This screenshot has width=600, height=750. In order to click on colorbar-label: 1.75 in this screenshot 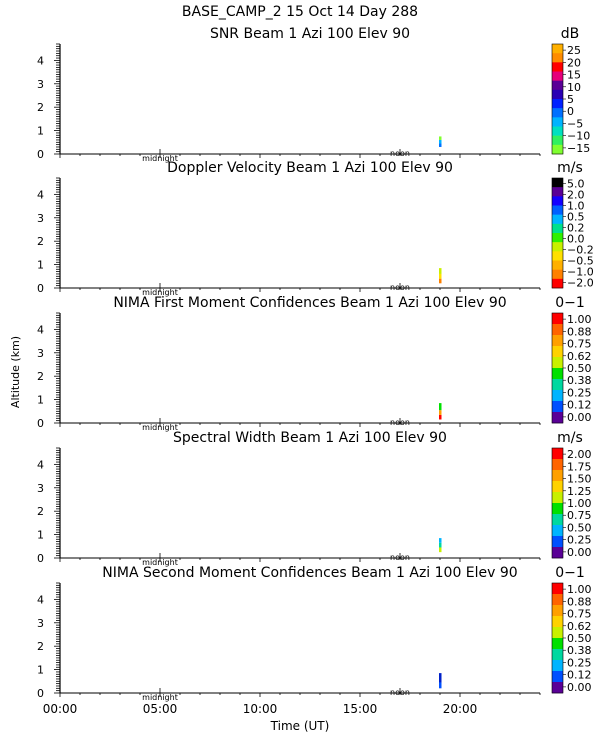, I will do `click(579, 466)`.